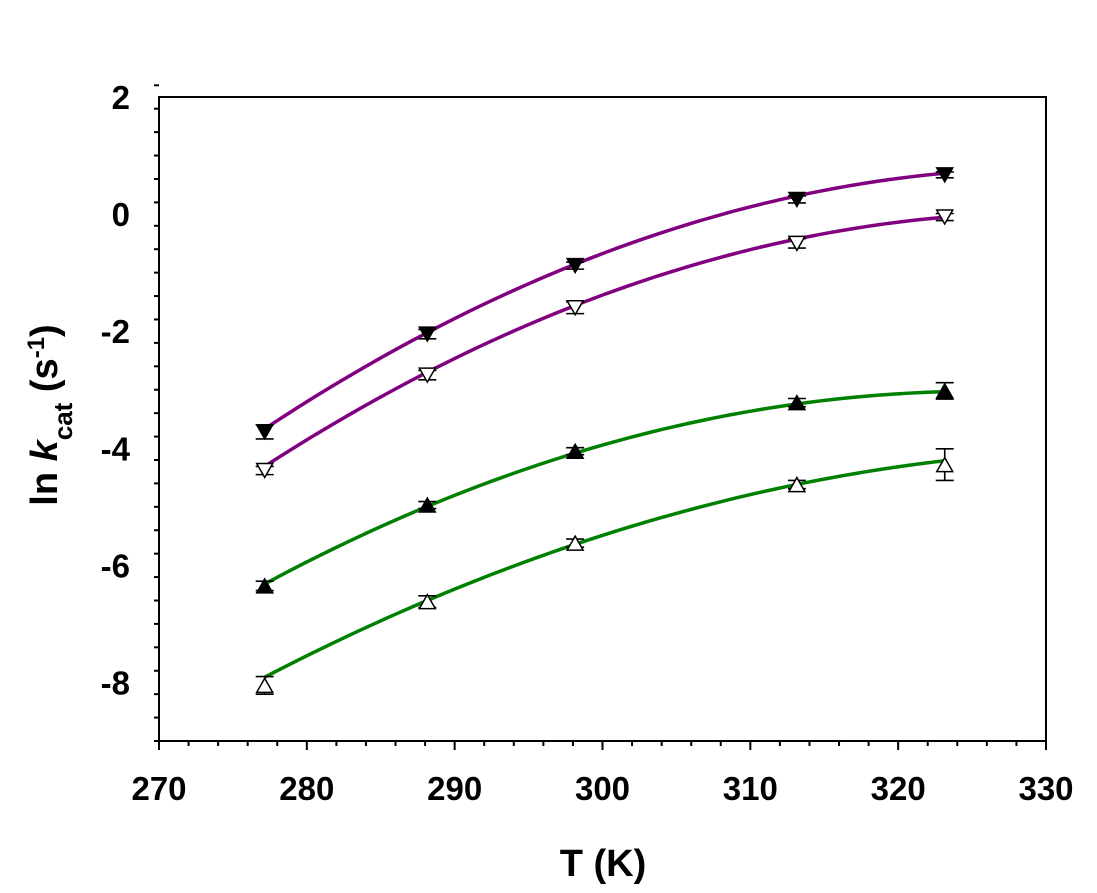  I want to click on x-tick-label: 310, so click(750, 788).